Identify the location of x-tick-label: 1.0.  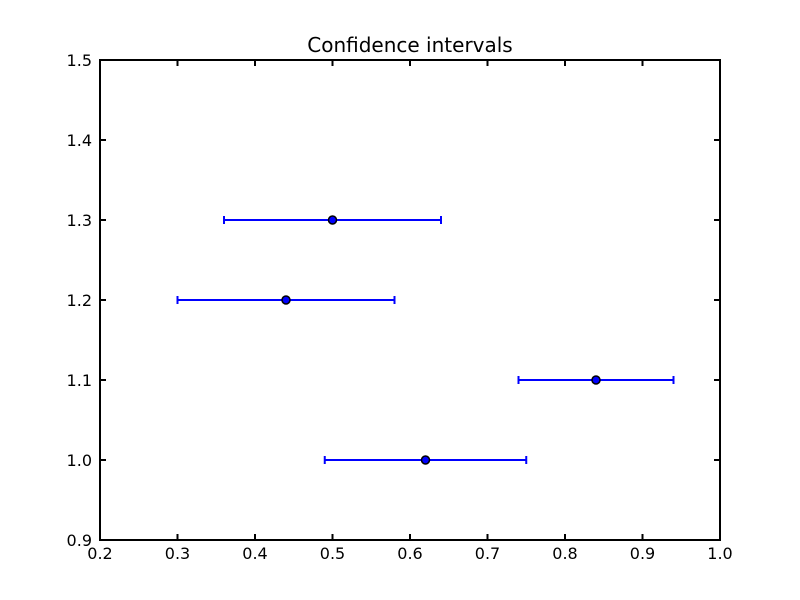
(719, 553).